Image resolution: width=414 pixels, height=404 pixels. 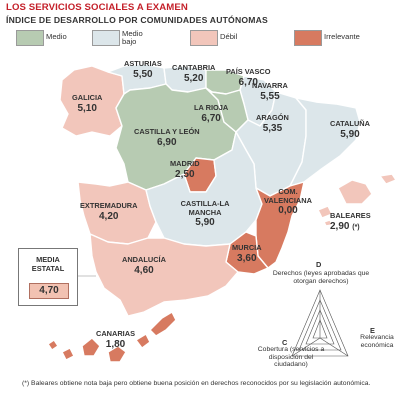 I want to click on region-baleares-ibiza-shape, so click(x=325, y=212).